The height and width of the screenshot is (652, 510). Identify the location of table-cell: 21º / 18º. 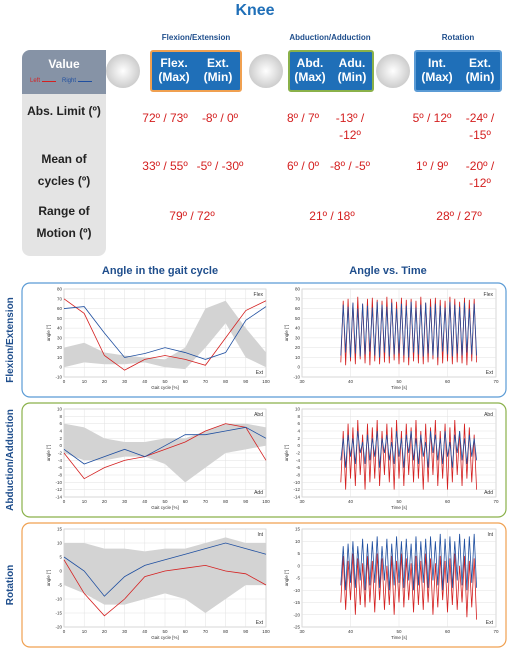
(332, 216).